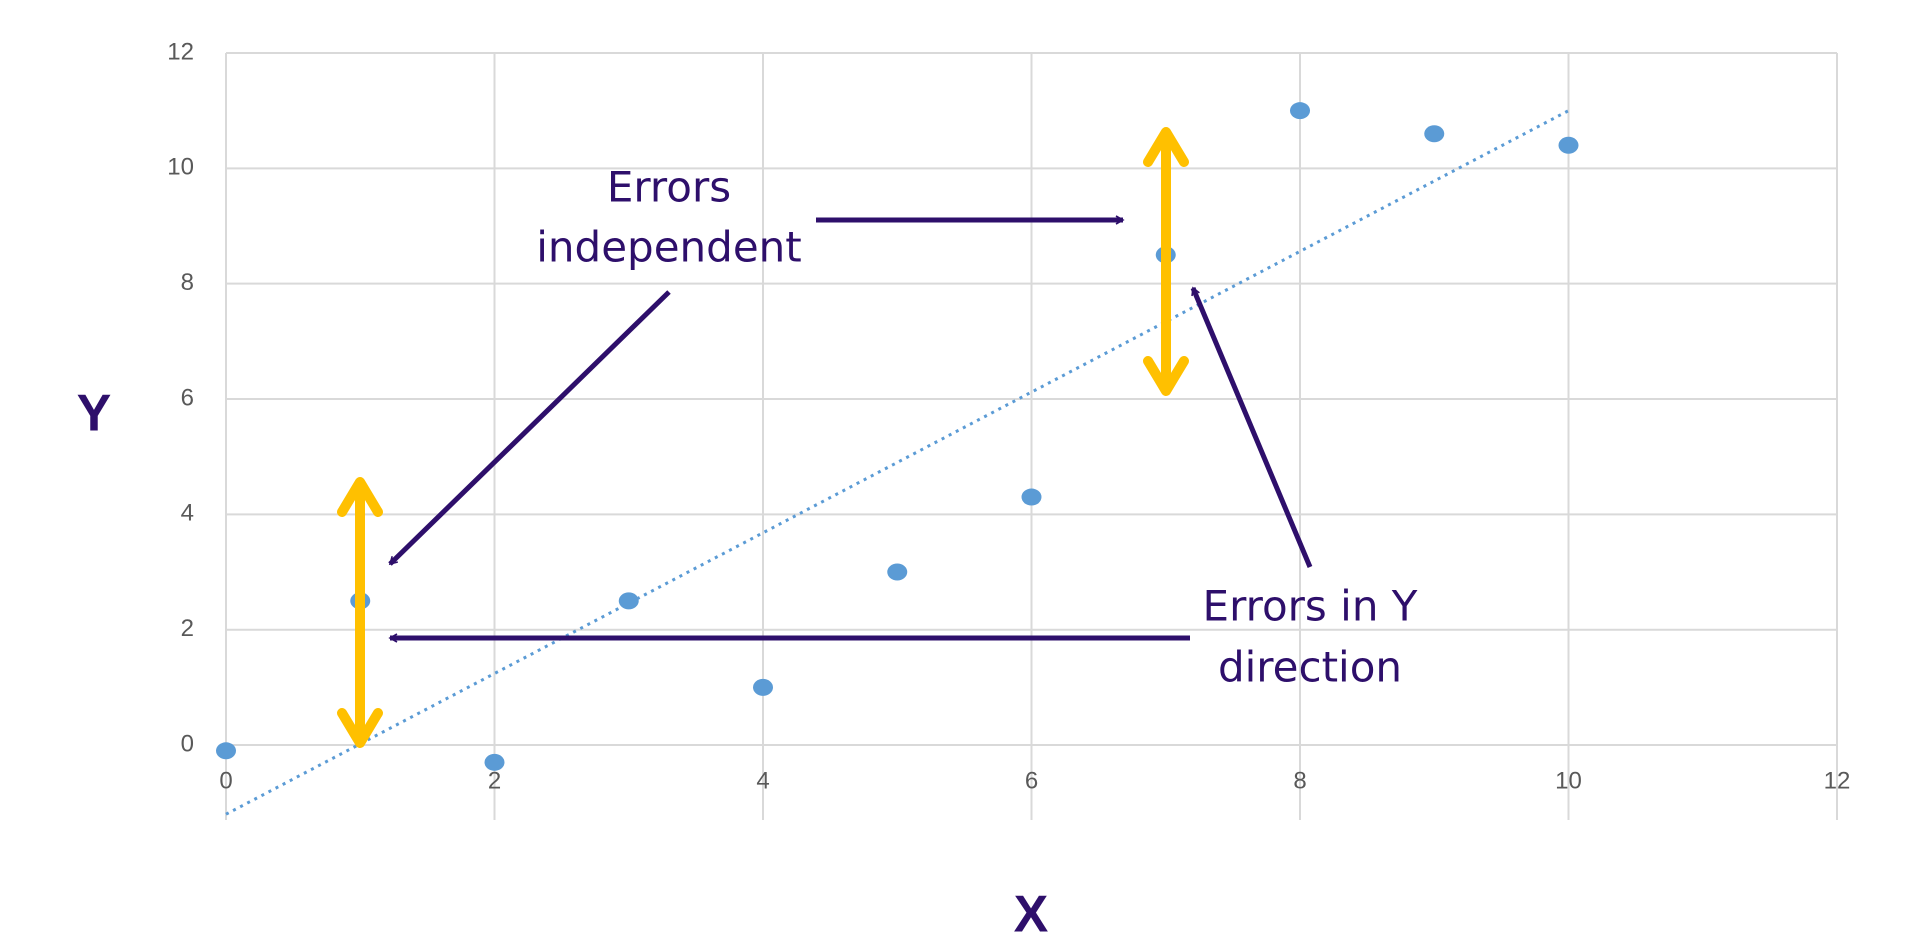  Describe the element at coordinates (1299, 780) in the screenshot. I see `x-tick-label: 8` at that location.